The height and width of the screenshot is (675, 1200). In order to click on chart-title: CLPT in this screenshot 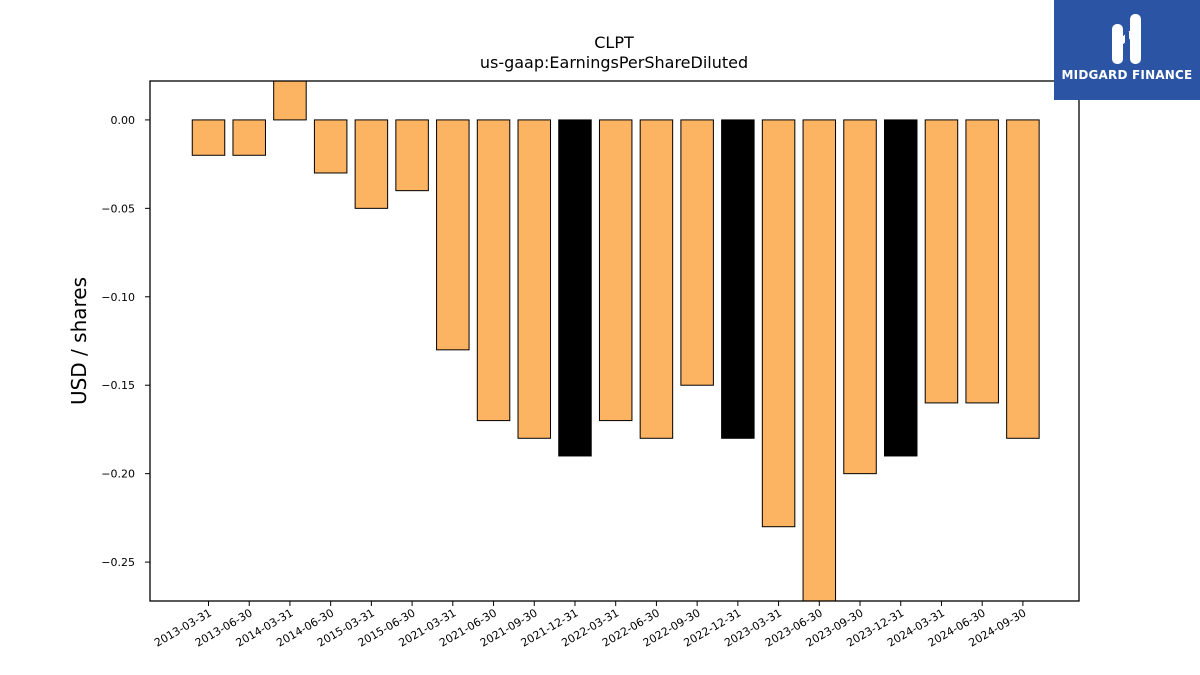, I will do `click(614, 42)`.